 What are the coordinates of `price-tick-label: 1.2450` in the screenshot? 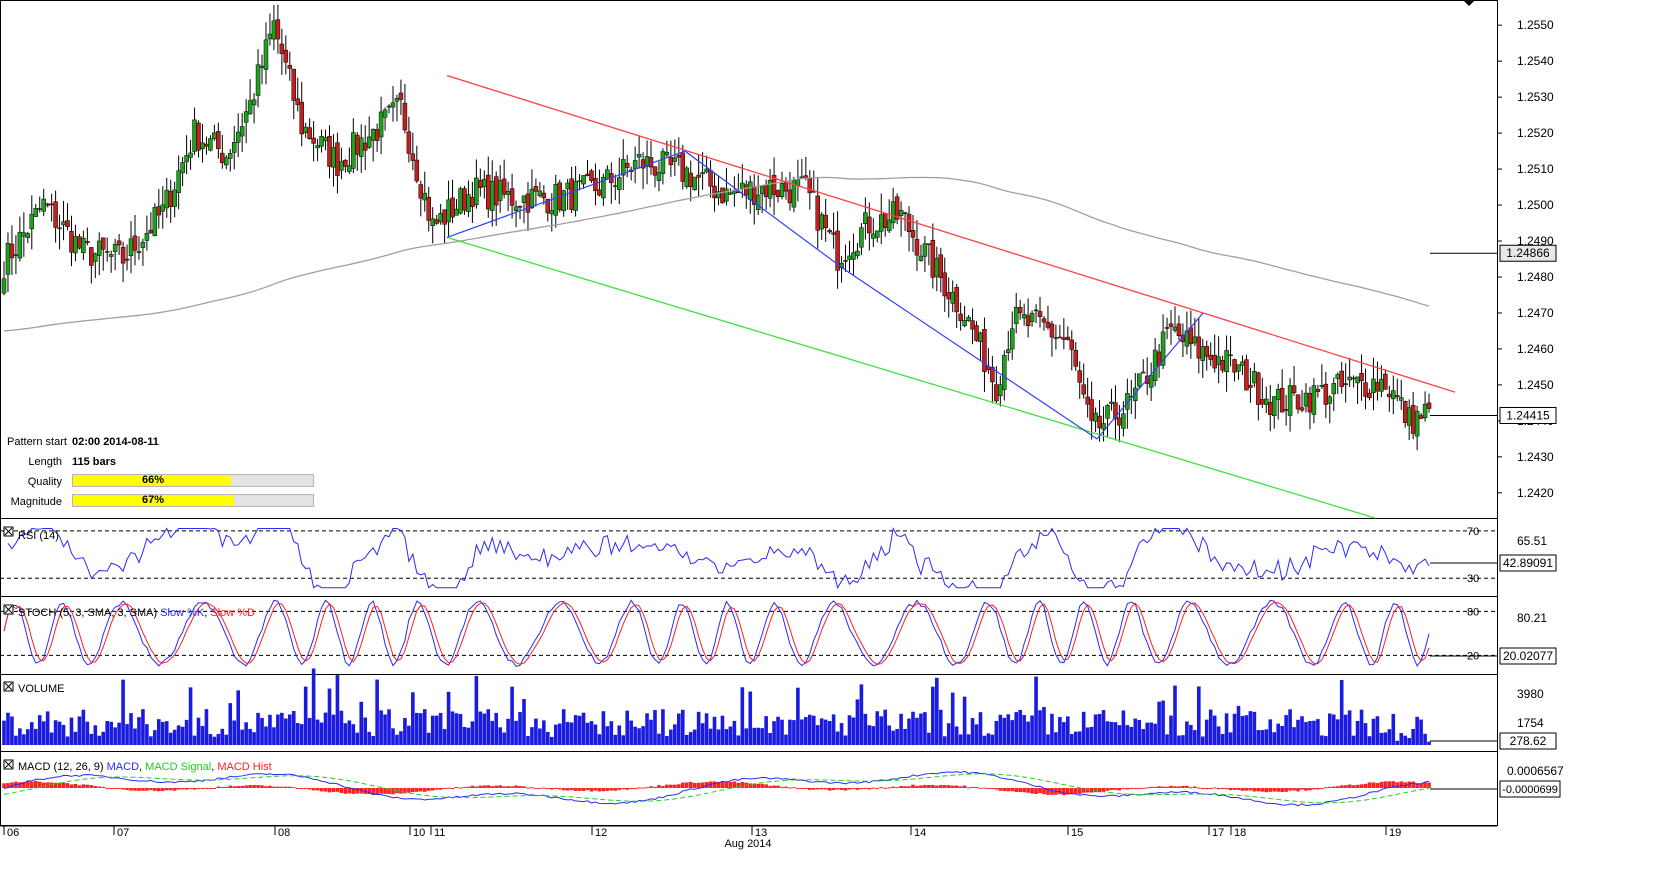 It's located at (1535, 385).